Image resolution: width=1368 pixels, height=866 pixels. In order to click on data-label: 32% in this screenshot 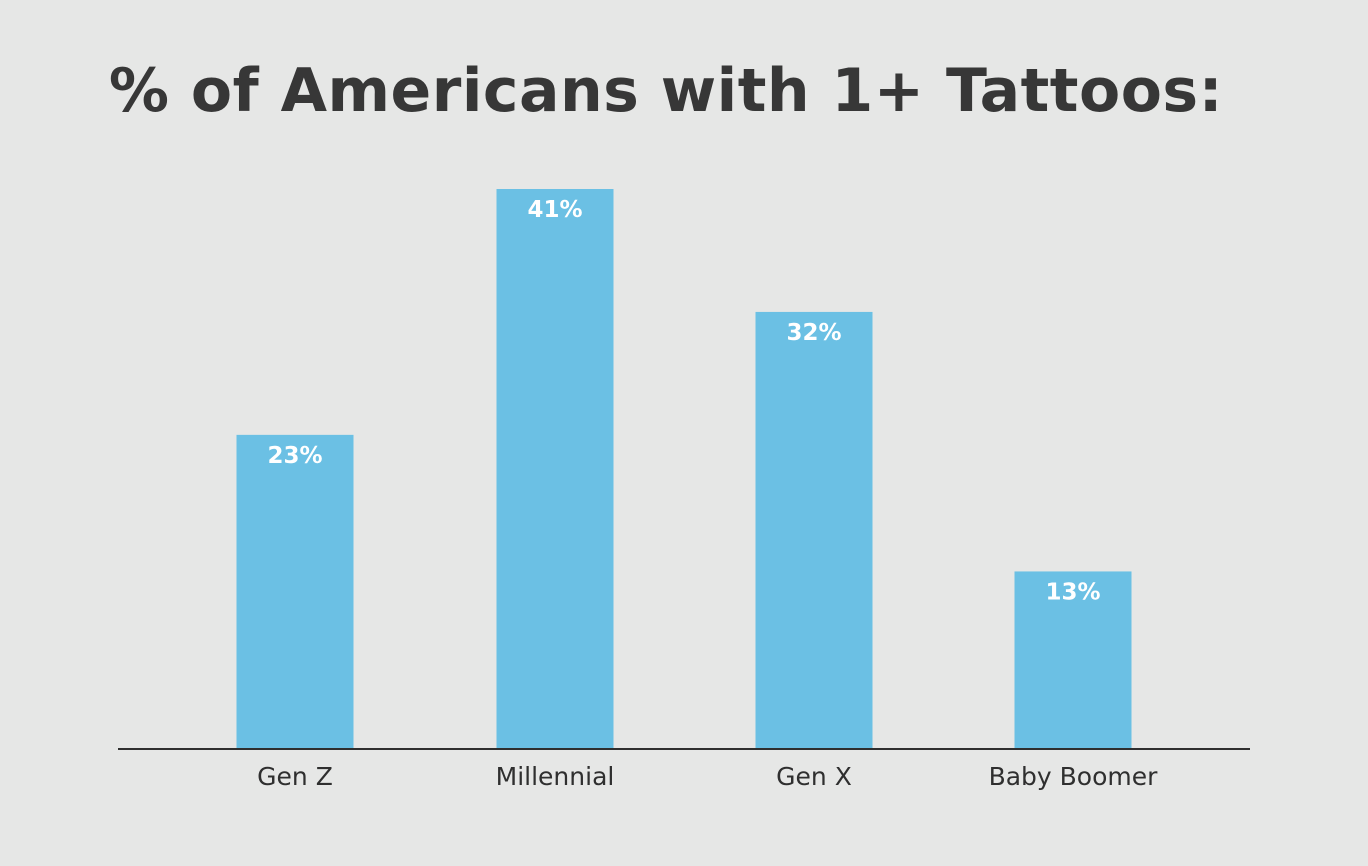, I will do `click(813, 333)`.